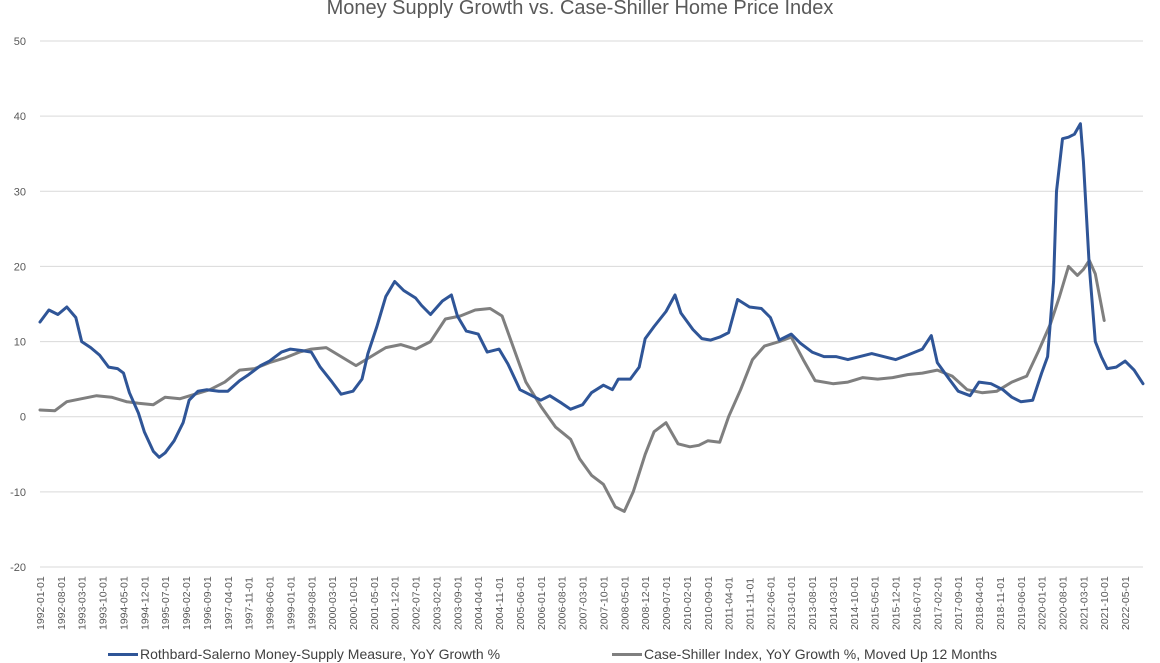 The width and height of the screenshot is (1160, 663). What do you see at coordinates (20, 192) in the screenshot?
I see `y-tick-label: 30` at bounding box center [20, 192].